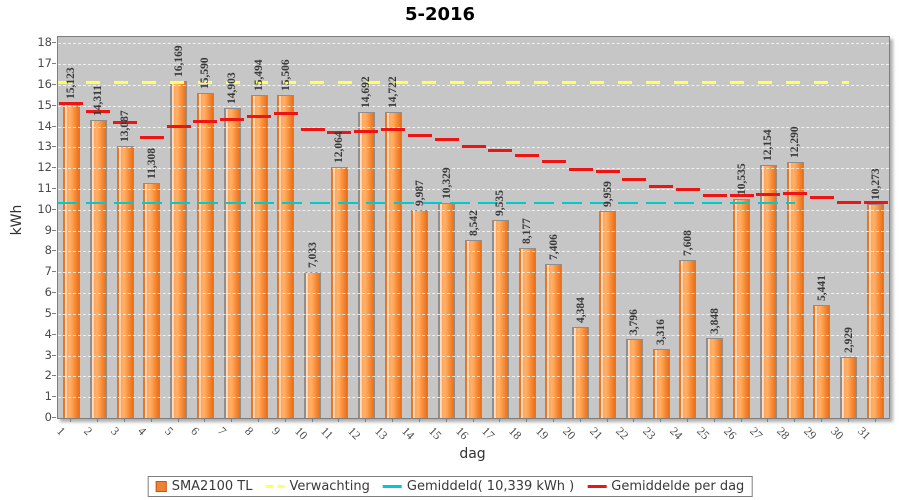 Image resolution: width=900 pixels, height=500 pixels. I want to click on y-tick-label-7: 7, so click(48, 271).